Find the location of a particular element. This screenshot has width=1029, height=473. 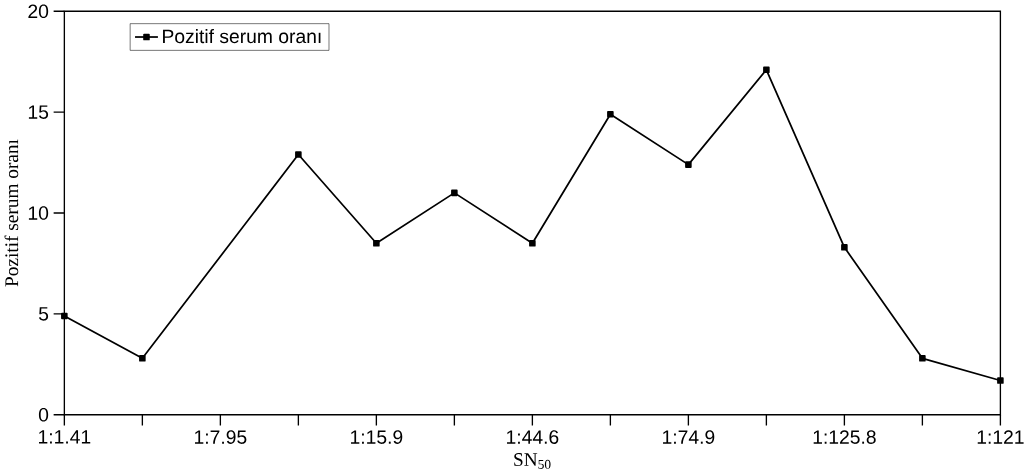

x-tick-label: 1:44.6 is located at coordinates (533, 437).